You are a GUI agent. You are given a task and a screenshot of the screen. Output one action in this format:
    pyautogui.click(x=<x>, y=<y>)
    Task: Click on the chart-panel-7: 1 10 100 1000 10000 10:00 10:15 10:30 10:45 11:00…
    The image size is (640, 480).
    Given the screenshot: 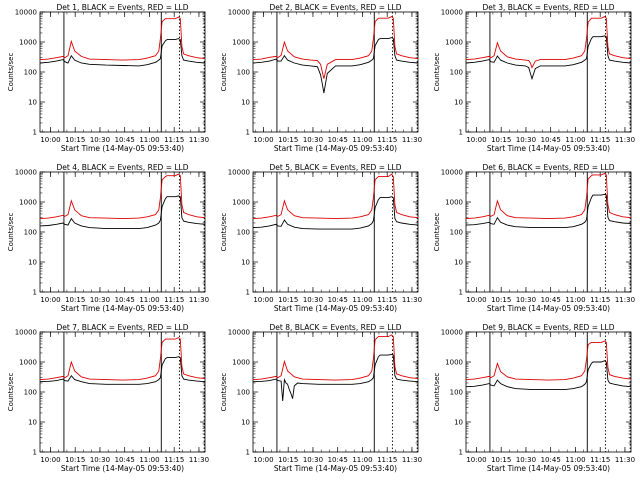 What is the action you would take?
    pyautogui.click(x=108, y=398)
    